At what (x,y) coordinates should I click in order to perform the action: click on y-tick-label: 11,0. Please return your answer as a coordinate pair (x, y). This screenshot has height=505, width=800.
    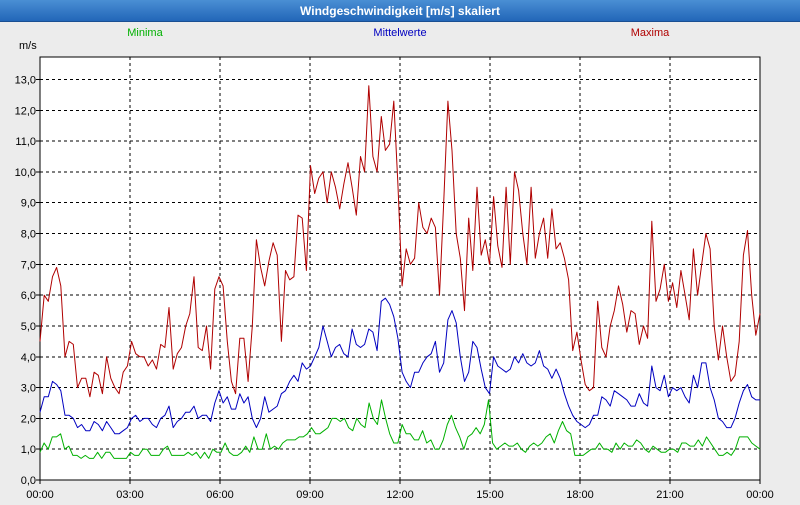
    Looking at the image, I should click on (25, 142).